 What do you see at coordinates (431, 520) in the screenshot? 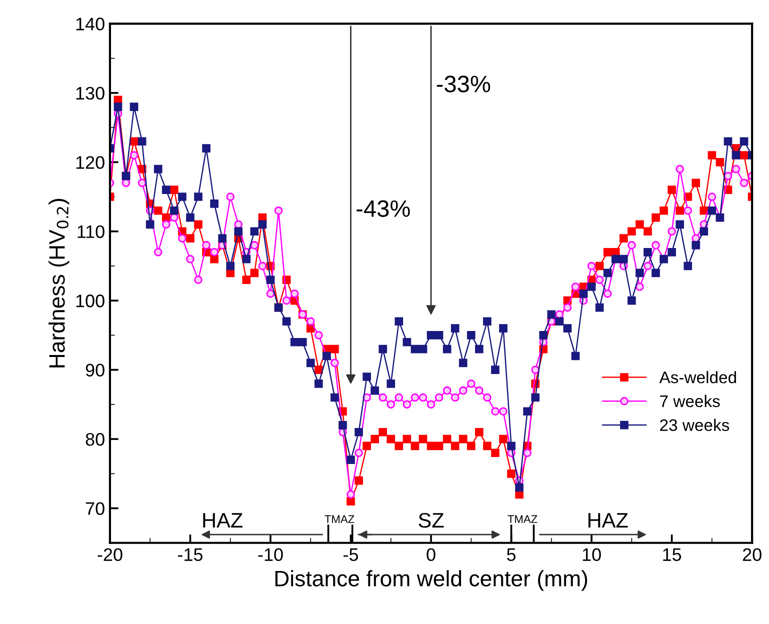
I see `annotation: SZ` at bounding box center [431, 520].